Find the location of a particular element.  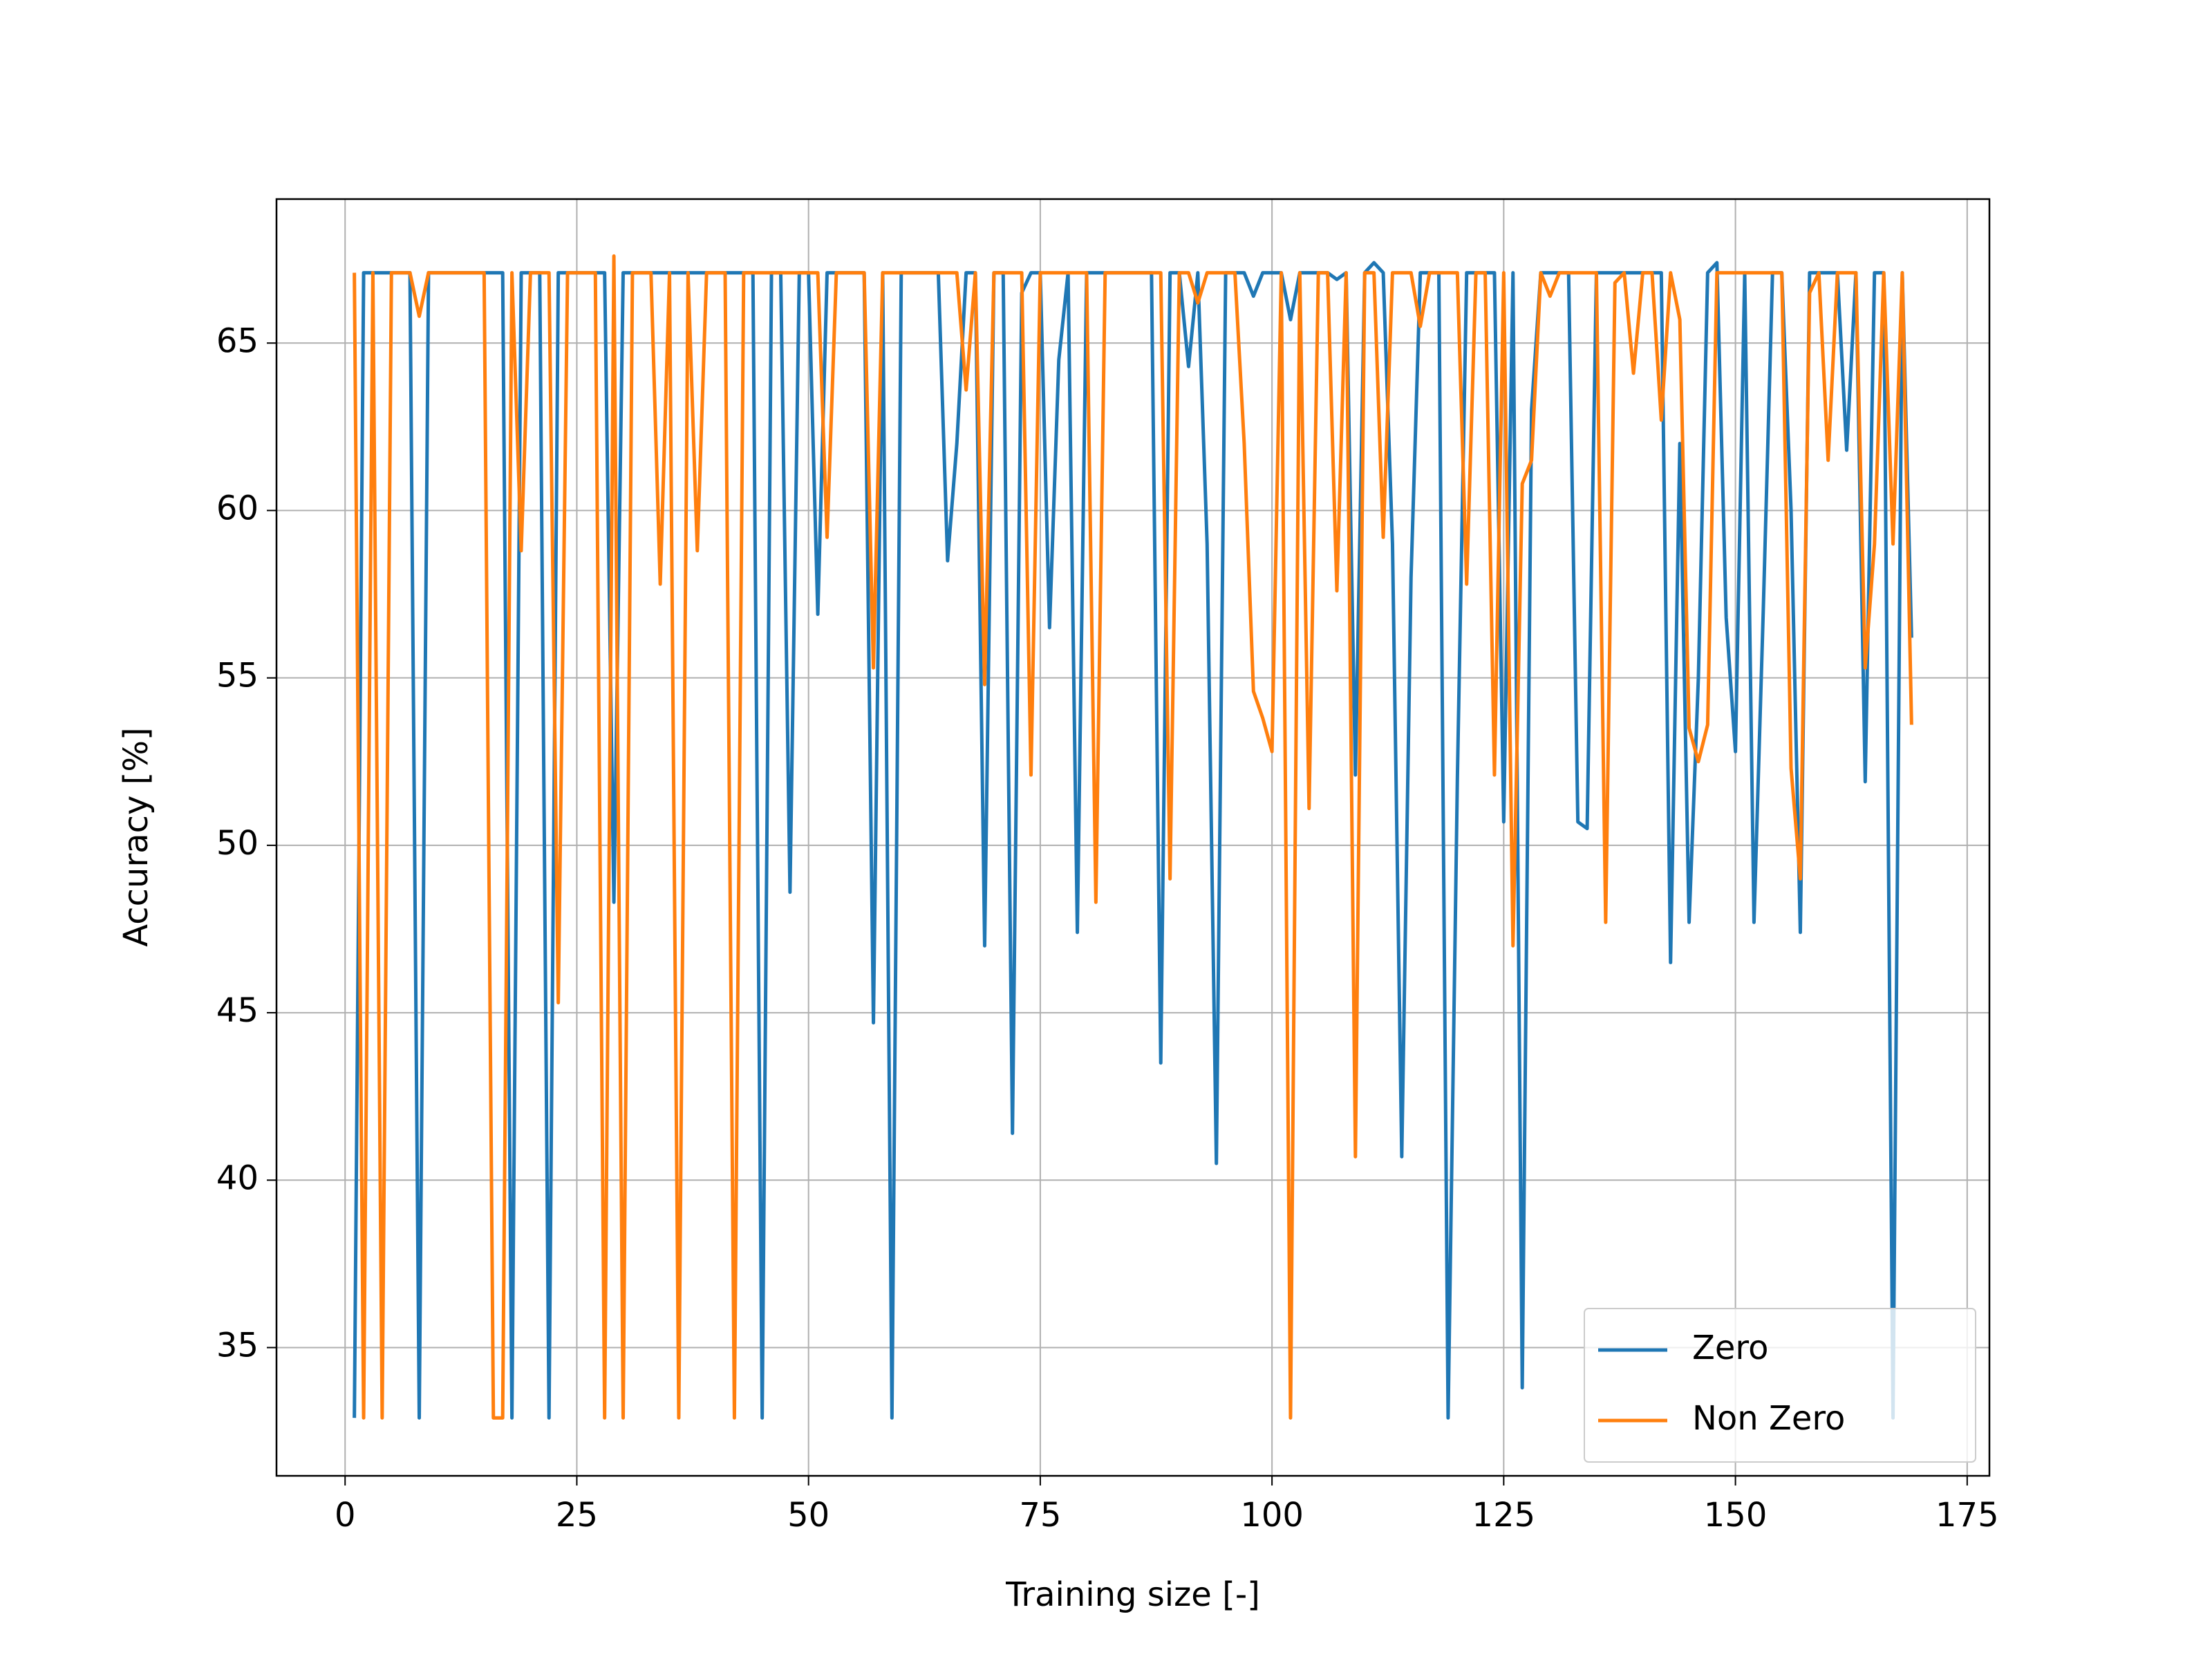

x-tick-label: 75 is located at coordinates (1040, 1516).